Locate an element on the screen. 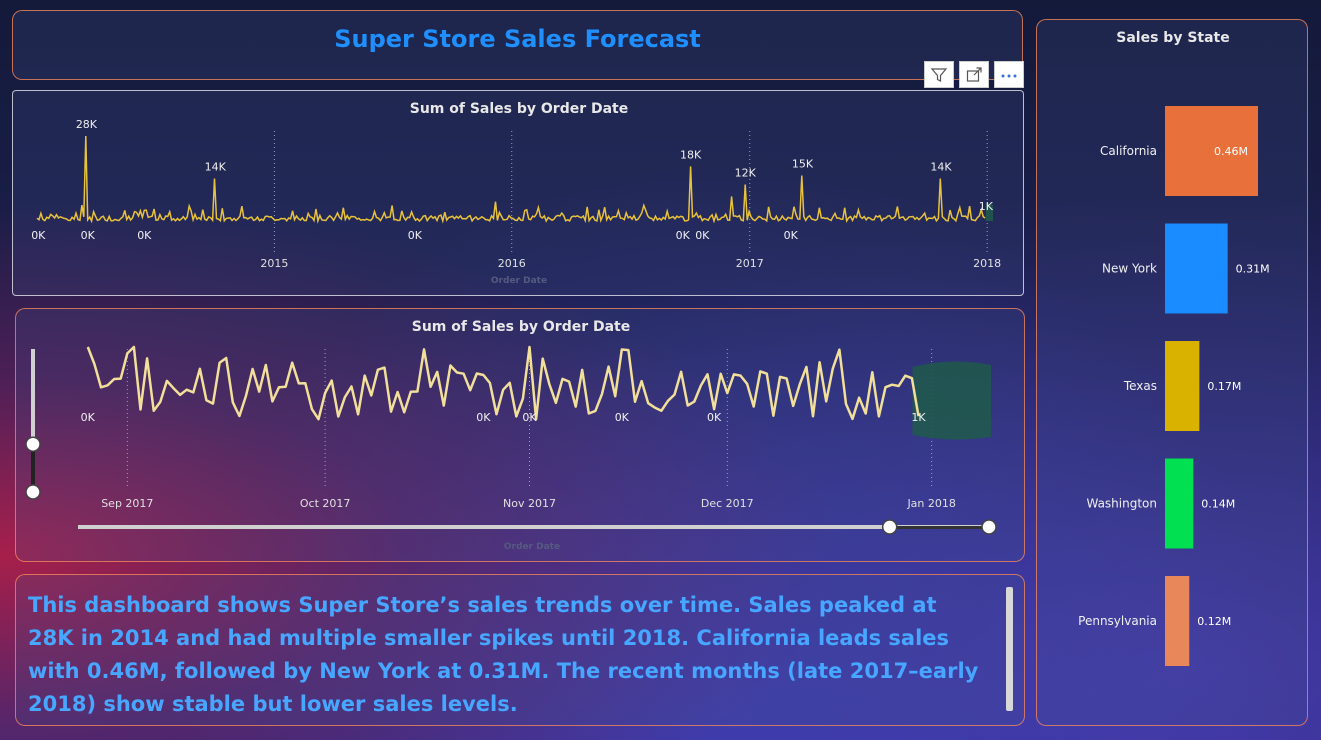 The height and width of the screenshot is (740, 1321). focus-mode-icon is located at coordinates (974, 74).